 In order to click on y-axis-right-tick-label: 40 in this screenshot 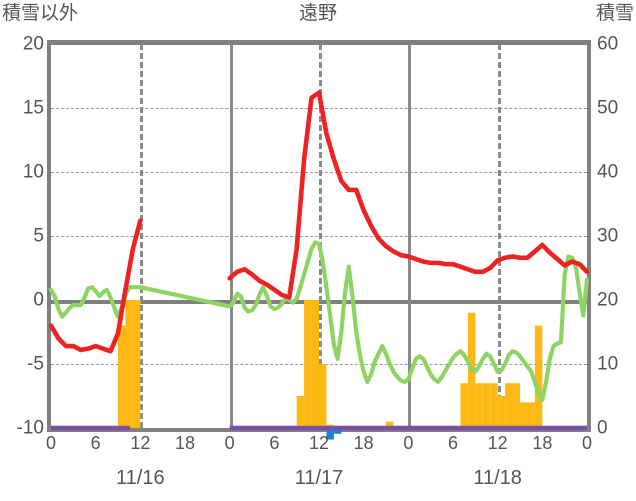, I will do `click(608, 172)`.